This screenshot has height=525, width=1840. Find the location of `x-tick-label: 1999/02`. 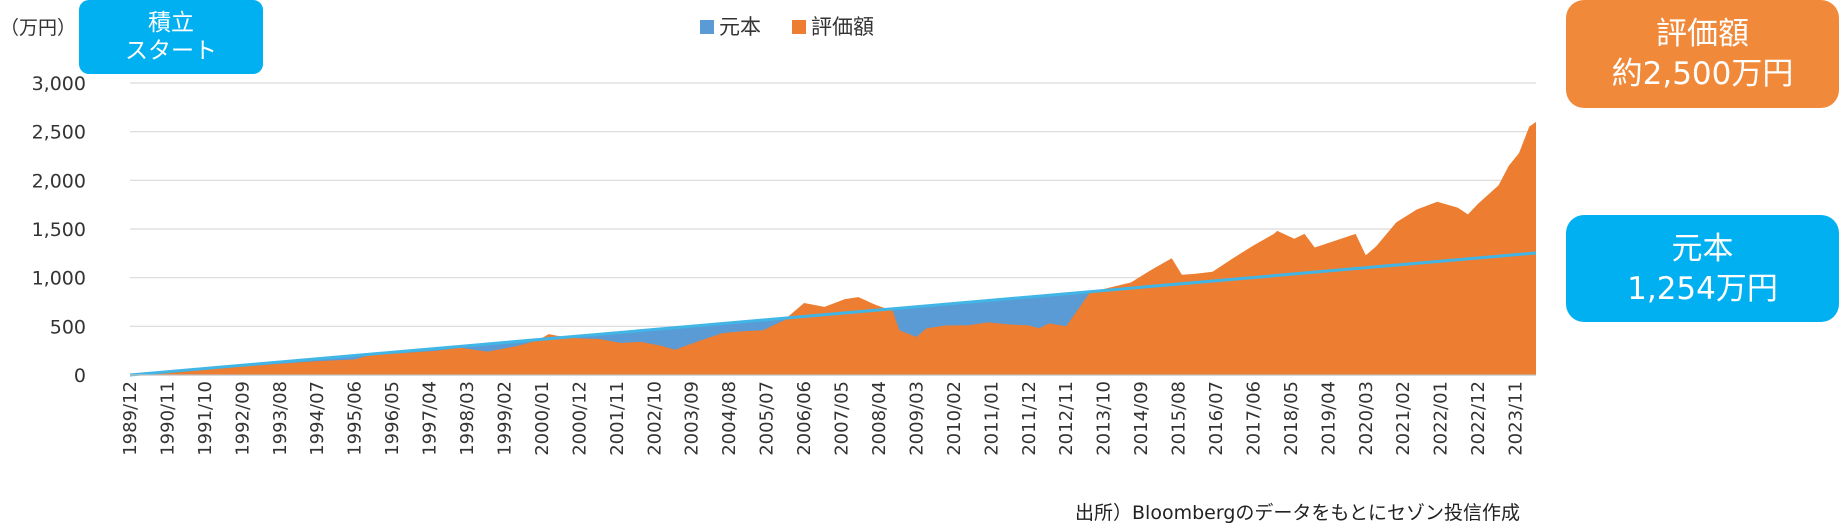

x-tick-label: 1999/02 is located at coordinates (504, 418).